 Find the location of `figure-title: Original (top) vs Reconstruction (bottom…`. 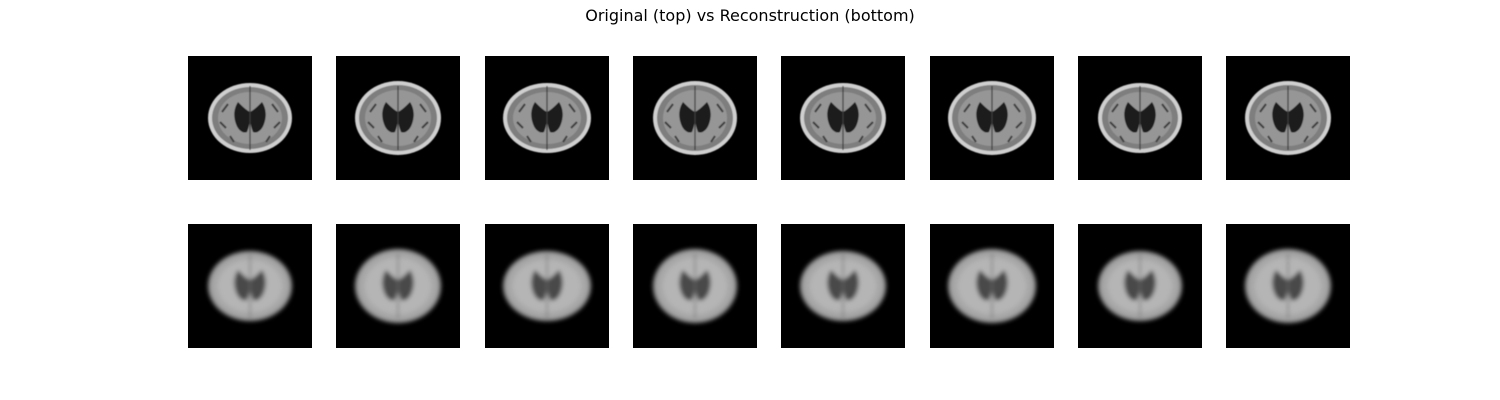

figure-title: Original (top) vs Reconstruction (bottom… is located at coordinates (750, 15).